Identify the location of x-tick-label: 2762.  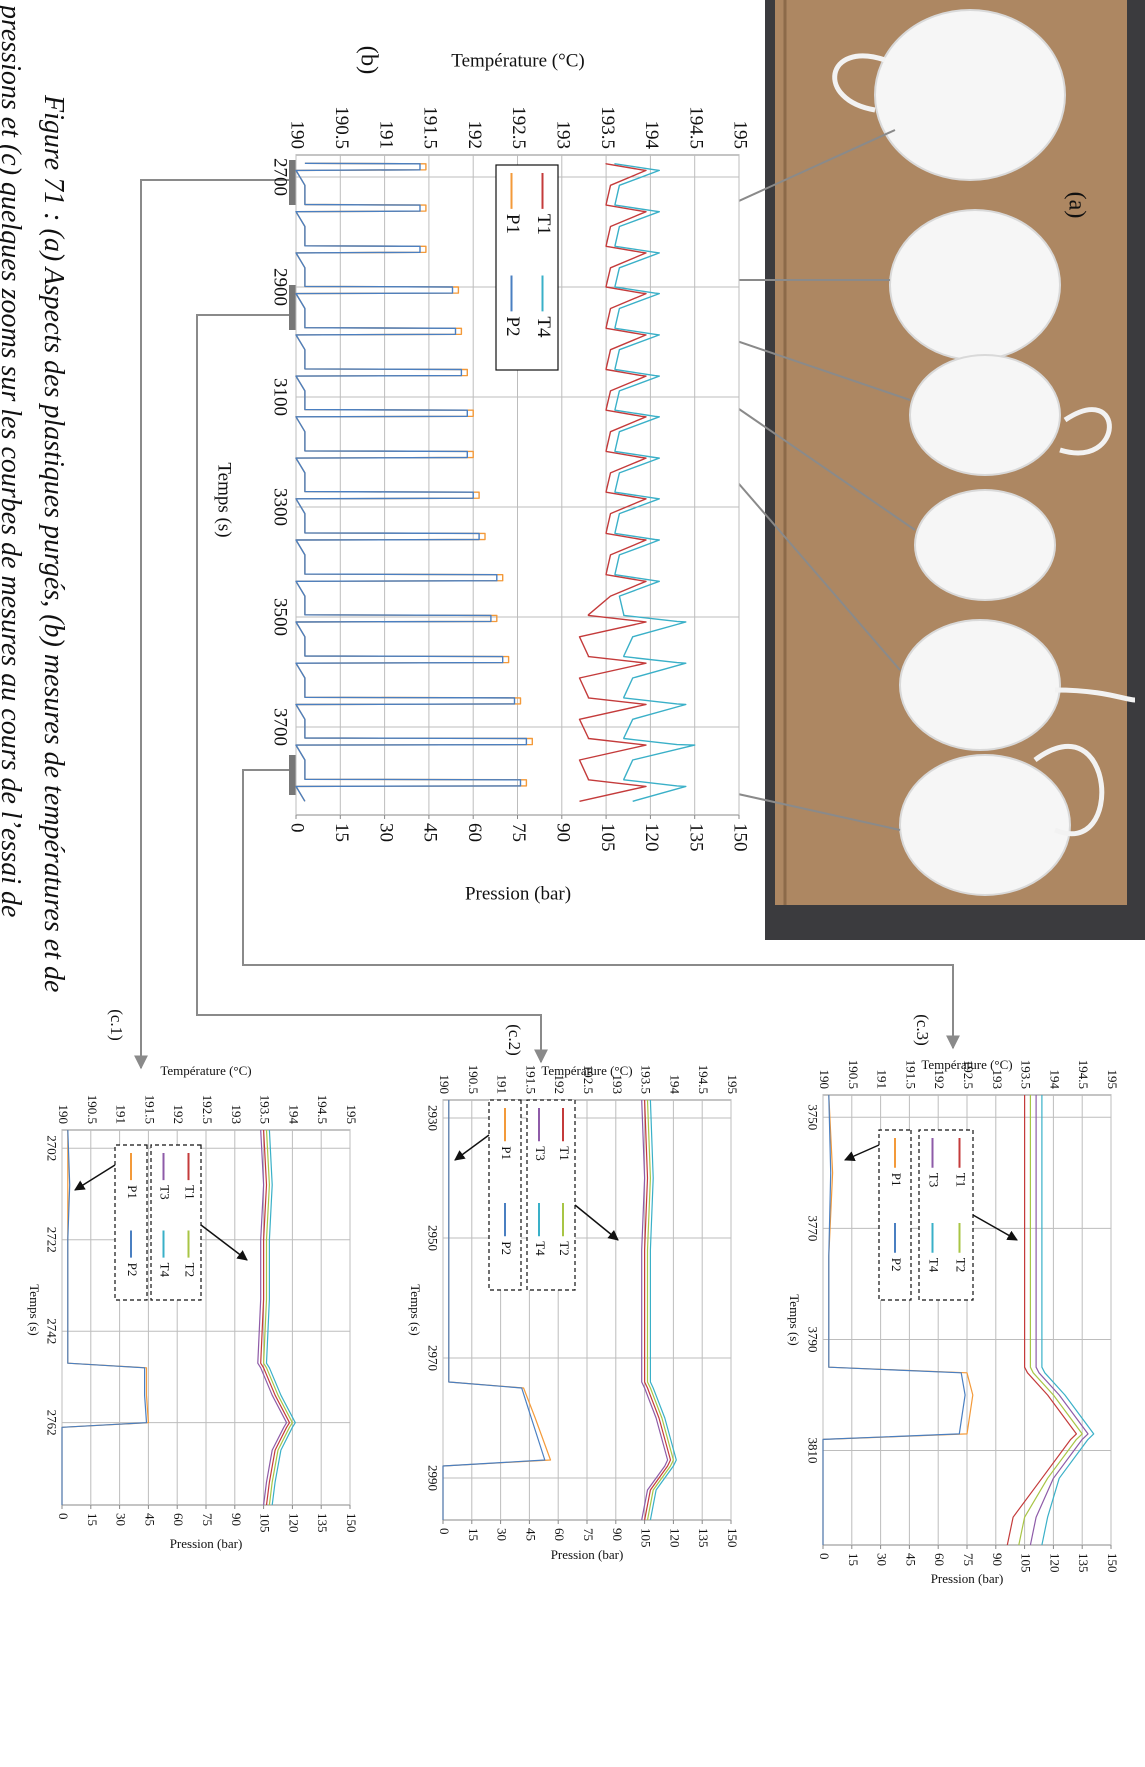
(51, 1423).